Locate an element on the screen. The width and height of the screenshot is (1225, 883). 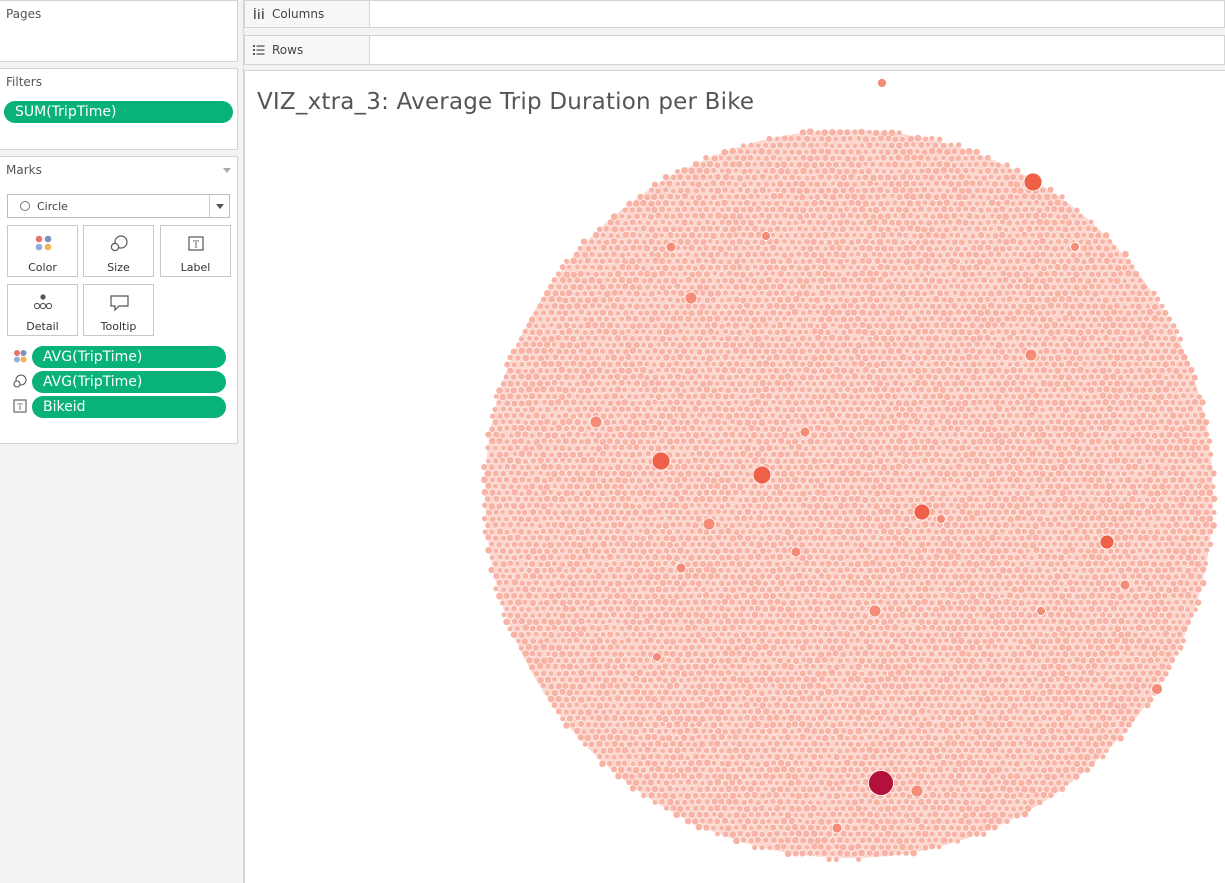
filters-card: Filters SUM(TripTime) is located at coordinates (119, 109).